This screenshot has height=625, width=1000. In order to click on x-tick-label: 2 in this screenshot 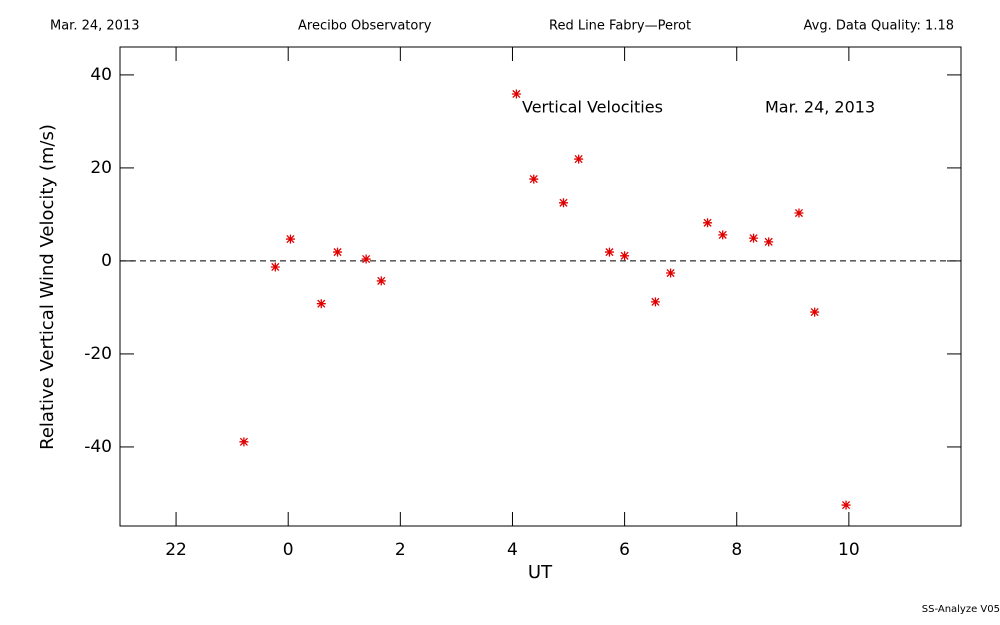, I will do `click(400, 550)`.